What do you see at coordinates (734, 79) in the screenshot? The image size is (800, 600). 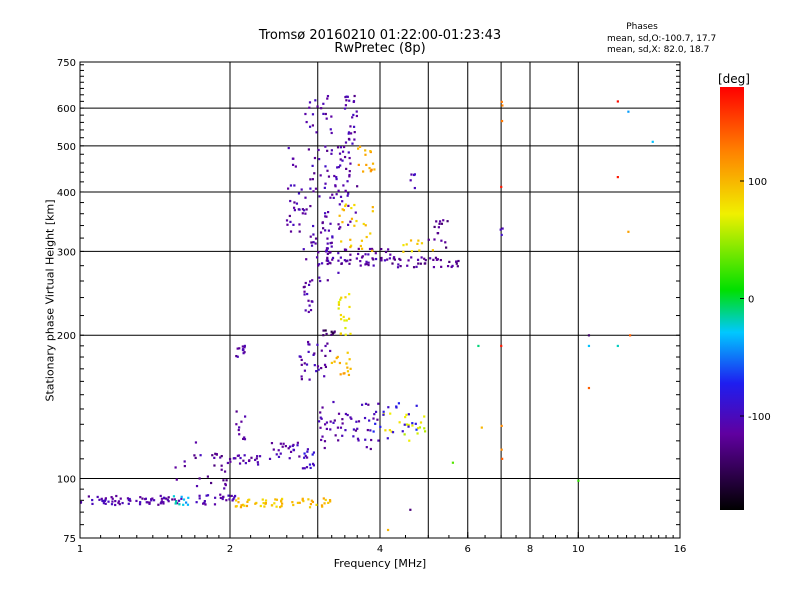 I see `colorbar-label: [deg]` at bounding box center [734, 79].